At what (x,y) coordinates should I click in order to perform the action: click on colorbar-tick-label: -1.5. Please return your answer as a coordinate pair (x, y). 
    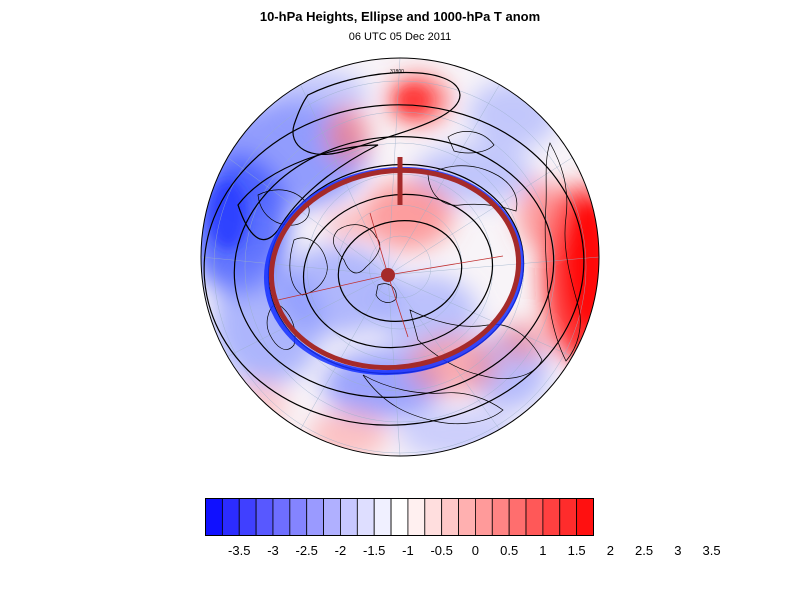
    Looking at the image, I should click on (374, 550).